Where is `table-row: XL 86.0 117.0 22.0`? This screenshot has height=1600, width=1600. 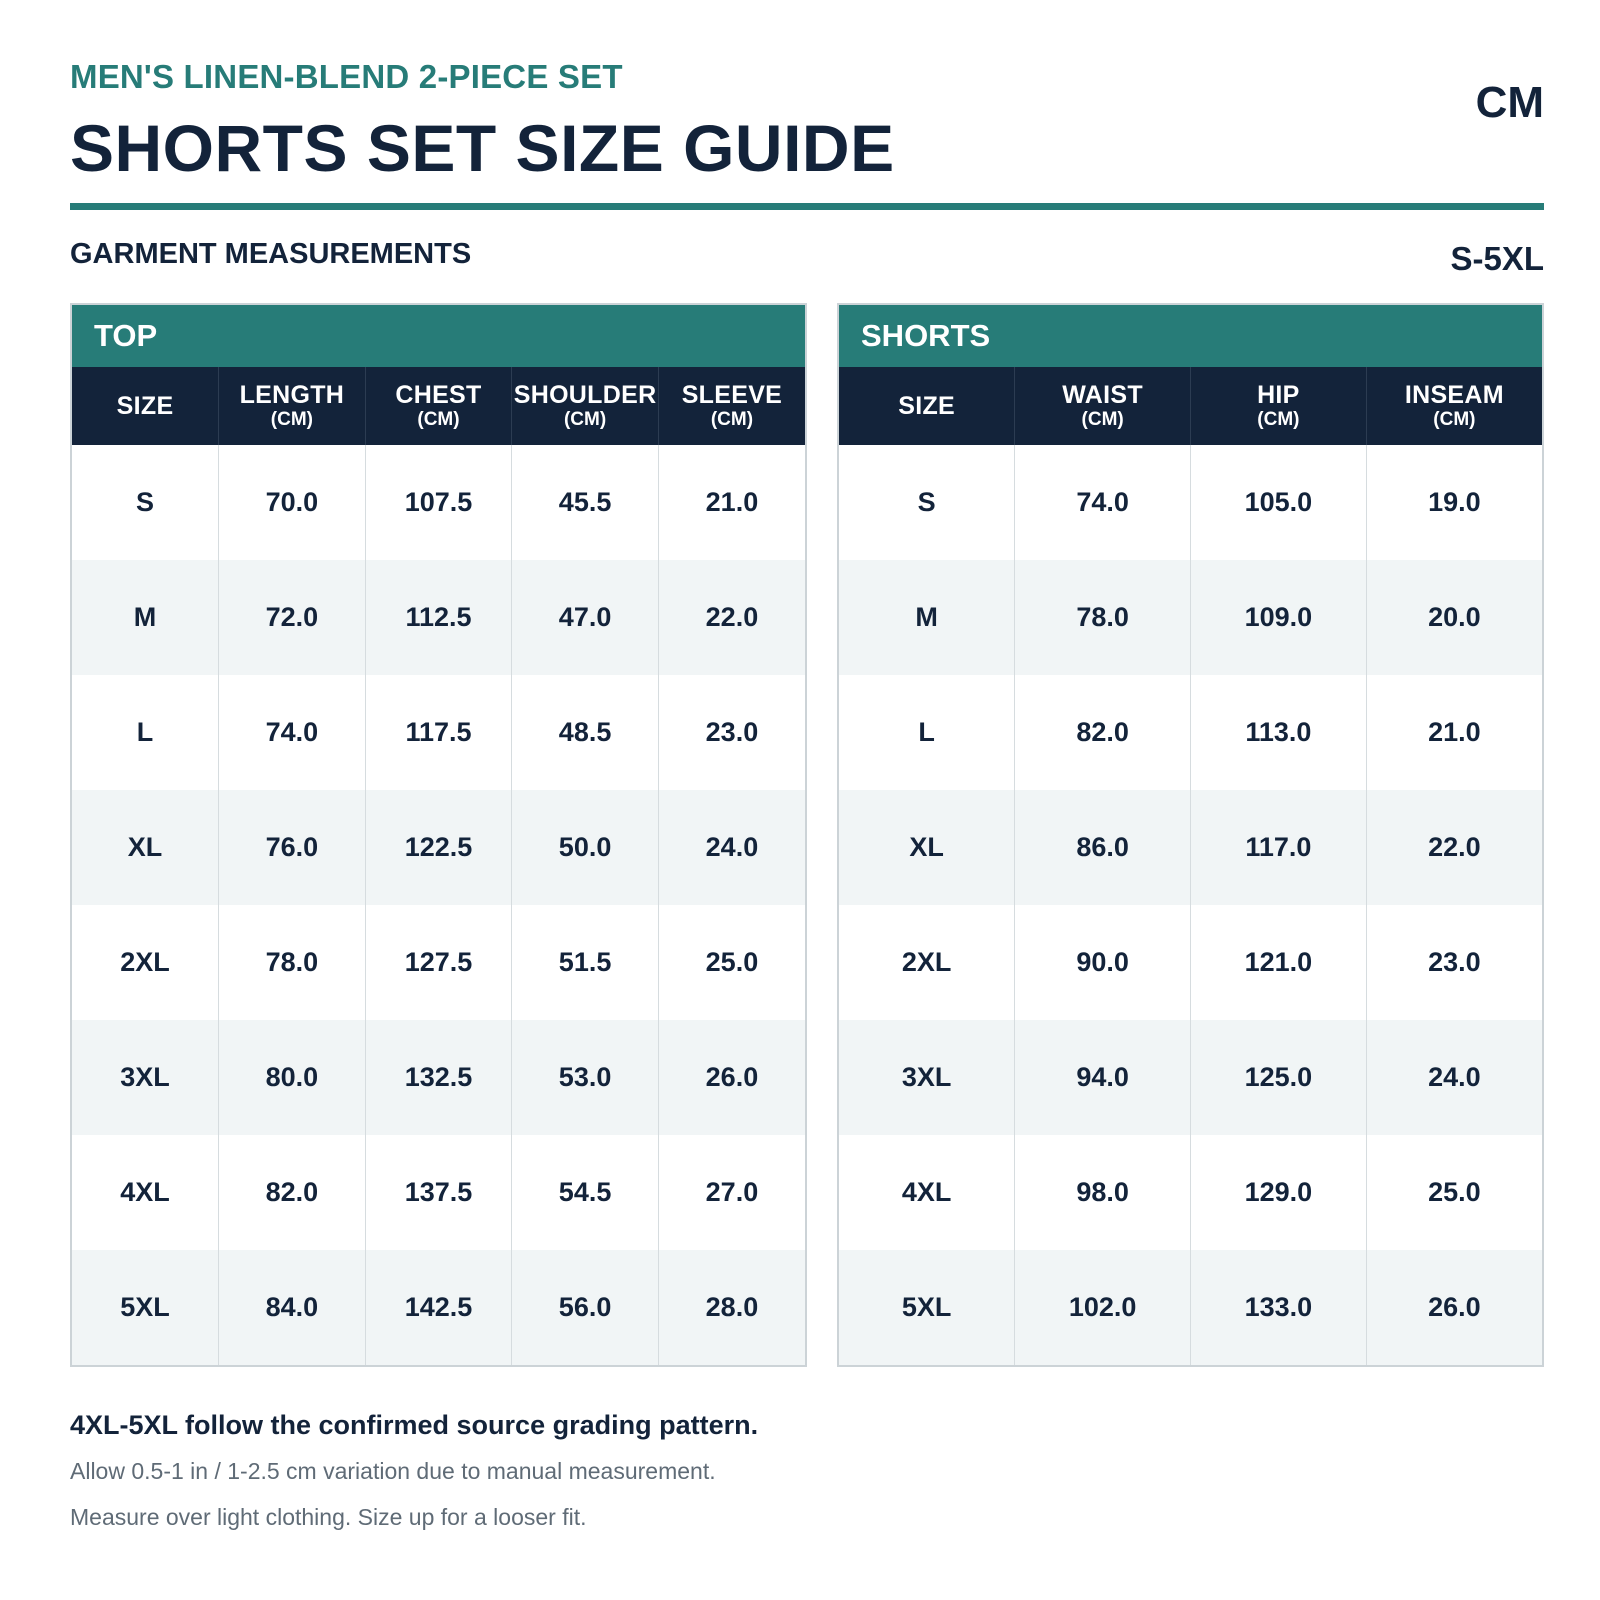
table-row: XL 86.0 117.0 22.0 is located at coordinates (1190, 847).